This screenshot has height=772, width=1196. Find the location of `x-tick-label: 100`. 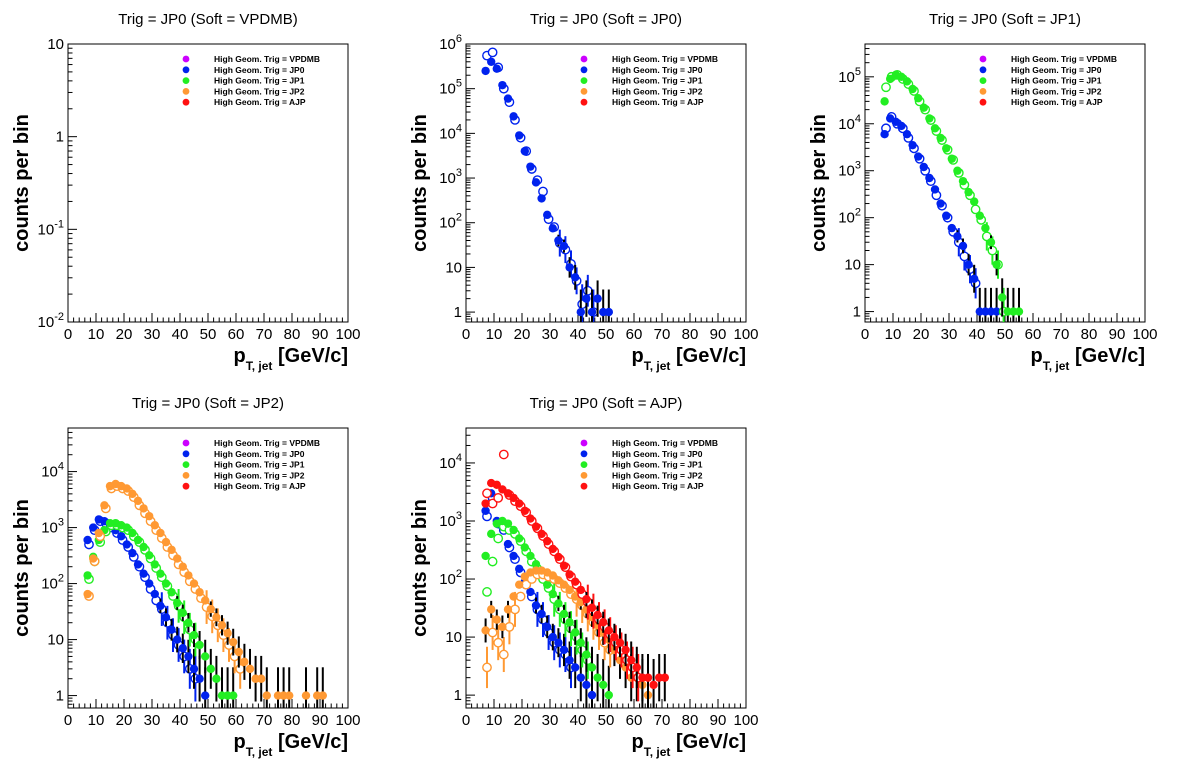

x-tick-label: 100 is located at coordinates (1144, 334).